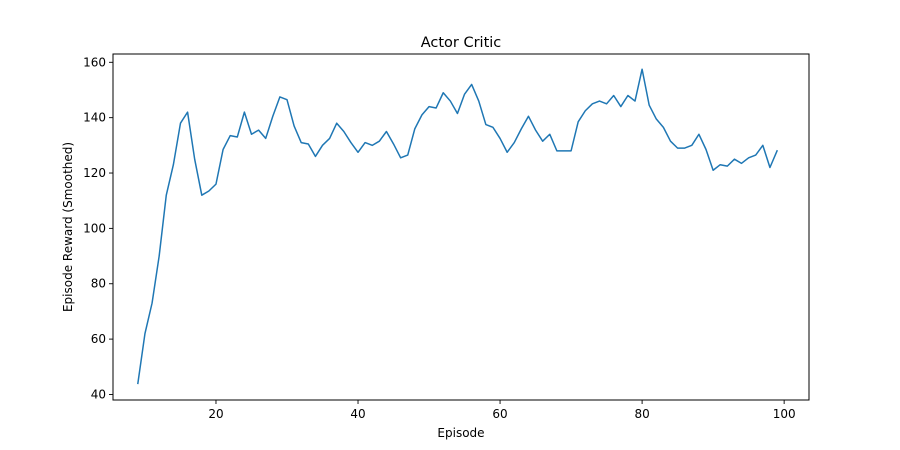  I want to click on x-axis-ticks: 20 40 60 80 100, so click(502, 410).